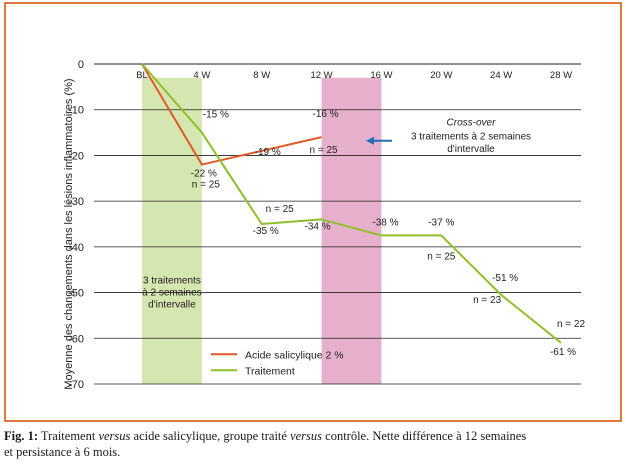 Image resolution: width=626 pixels, height=473 pixels. Describe the element at coordinates (204, 174) in the screenshot. I see `data-label: -22 %` at that location.